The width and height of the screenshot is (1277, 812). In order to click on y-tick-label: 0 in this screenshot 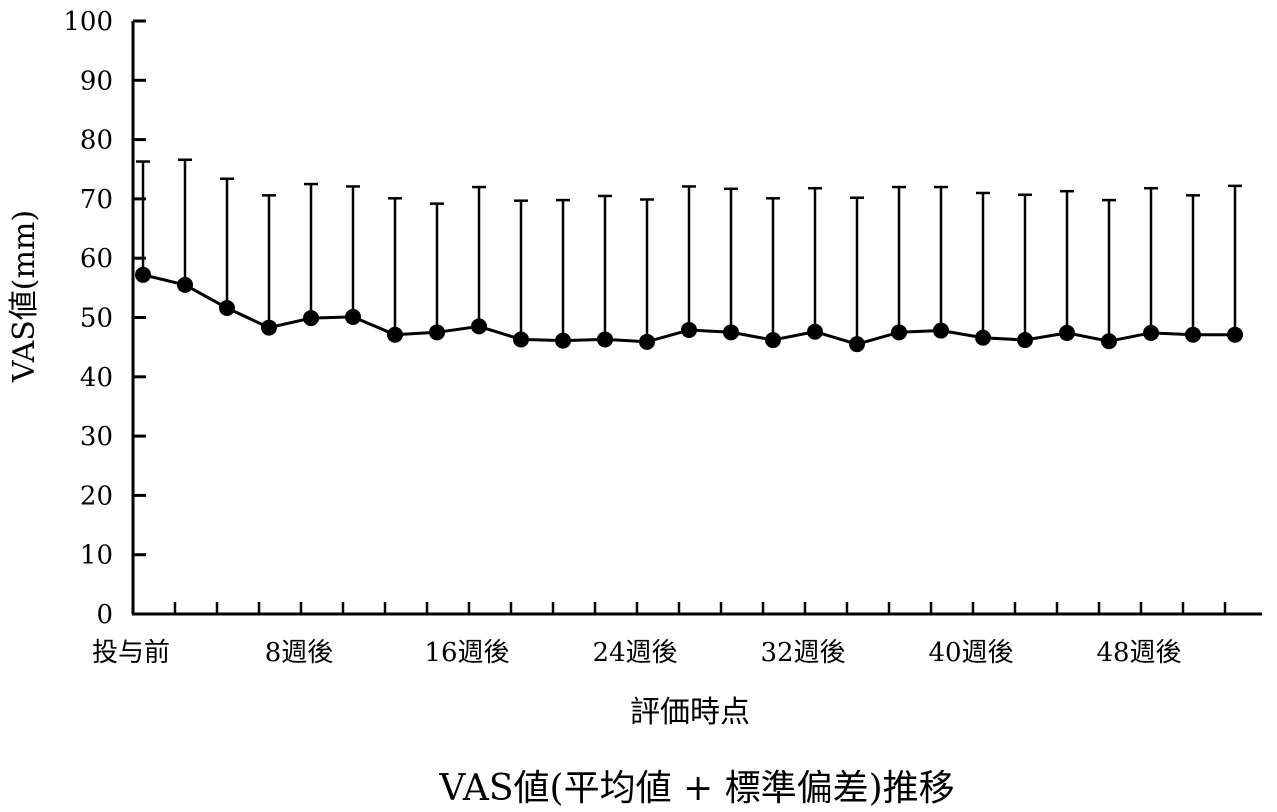, I will do `click(104, 615)`.